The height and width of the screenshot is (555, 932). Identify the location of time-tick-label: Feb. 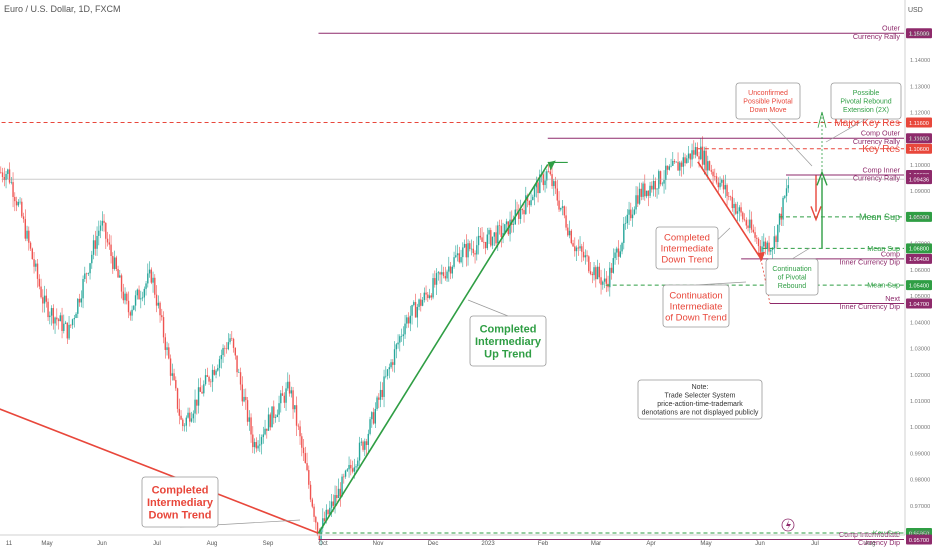
(543, 544).